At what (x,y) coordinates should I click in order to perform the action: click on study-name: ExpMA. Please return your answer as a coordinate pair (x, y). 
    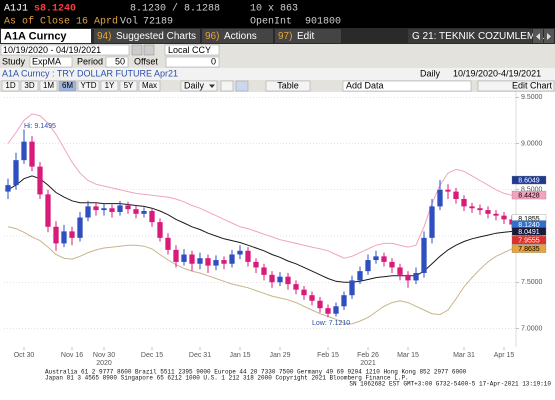
    Looking at the image, I should click on (46, 61).